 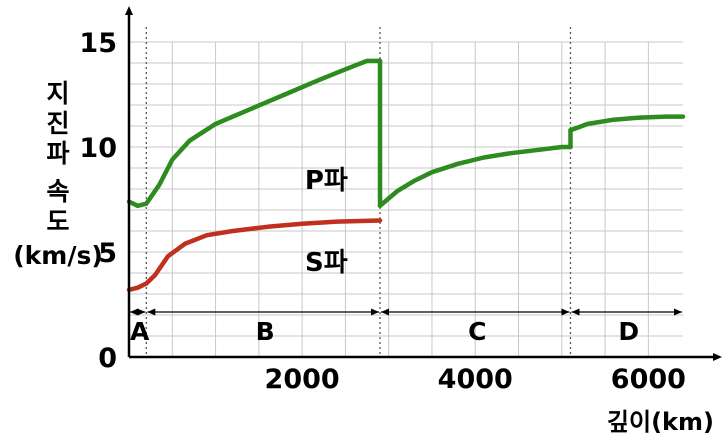 What do you see at coordinates (406, 327) in the screenshot?
I see `region-dimension-line: A B C D` at bounding box center [406, 327].